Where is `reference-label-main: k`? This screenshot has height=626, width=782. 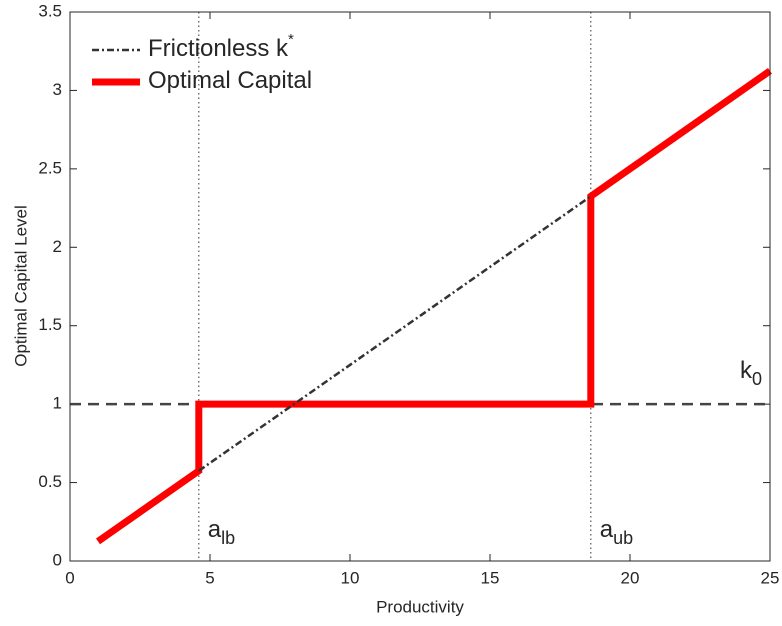
reference-label-main: k is located at coordinates (746, 370).